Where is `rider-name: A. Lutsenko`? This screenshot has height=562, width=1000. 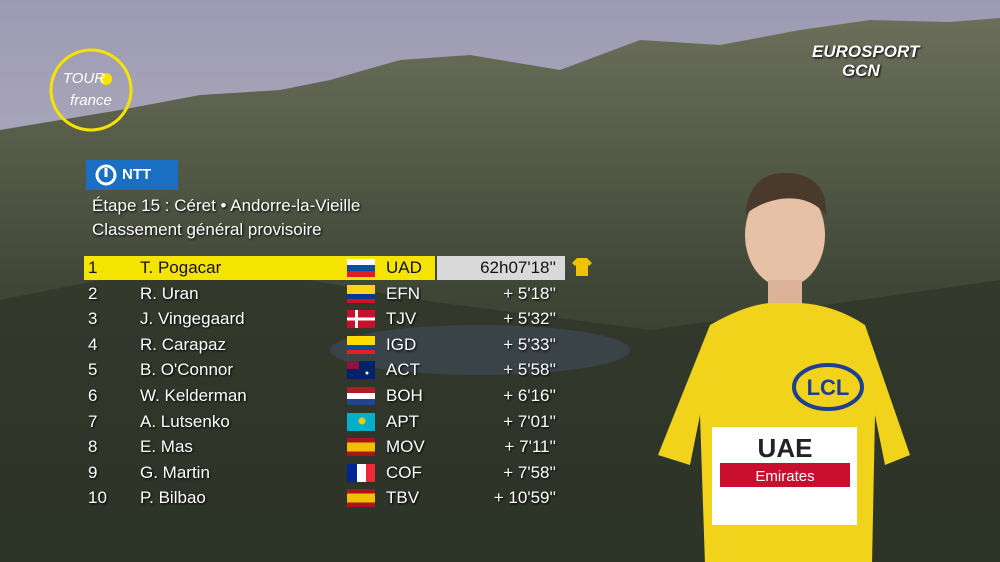 rider-name: A. Lutsenko is located at coordinates (185, 421).